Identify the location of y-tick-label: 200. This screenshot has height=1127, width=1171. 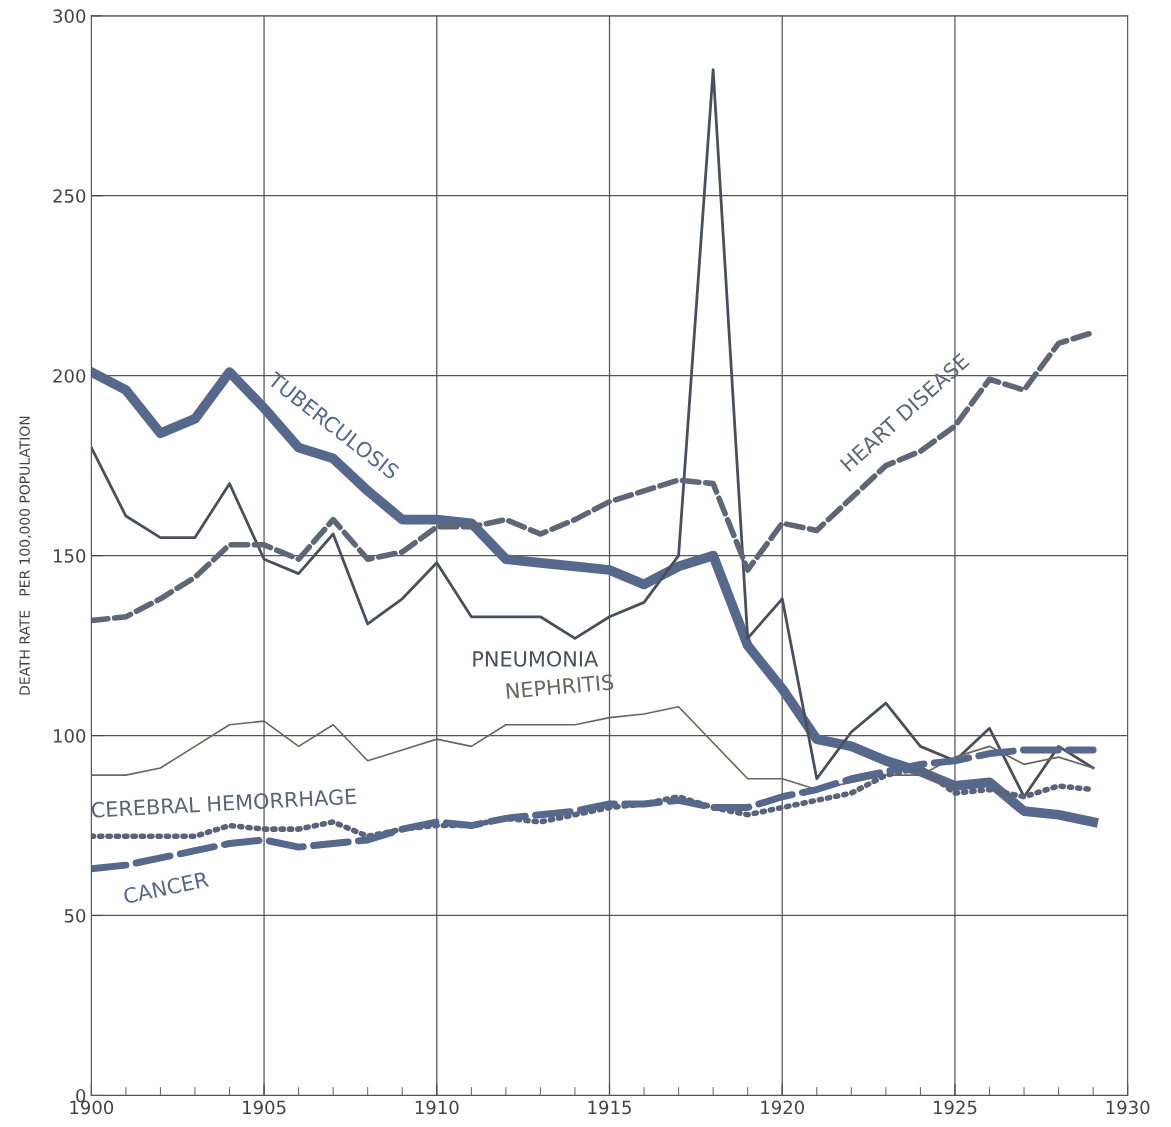
(69, 376).